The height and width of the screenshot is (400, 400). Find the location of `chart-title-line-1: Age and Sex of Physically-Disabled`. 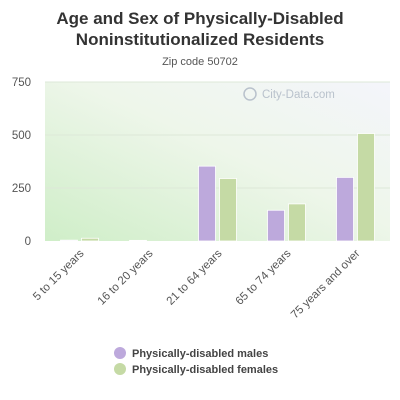

chart-title-line-1: Age and Sex of Physically-Disabled is located at coordinates (199, 18).